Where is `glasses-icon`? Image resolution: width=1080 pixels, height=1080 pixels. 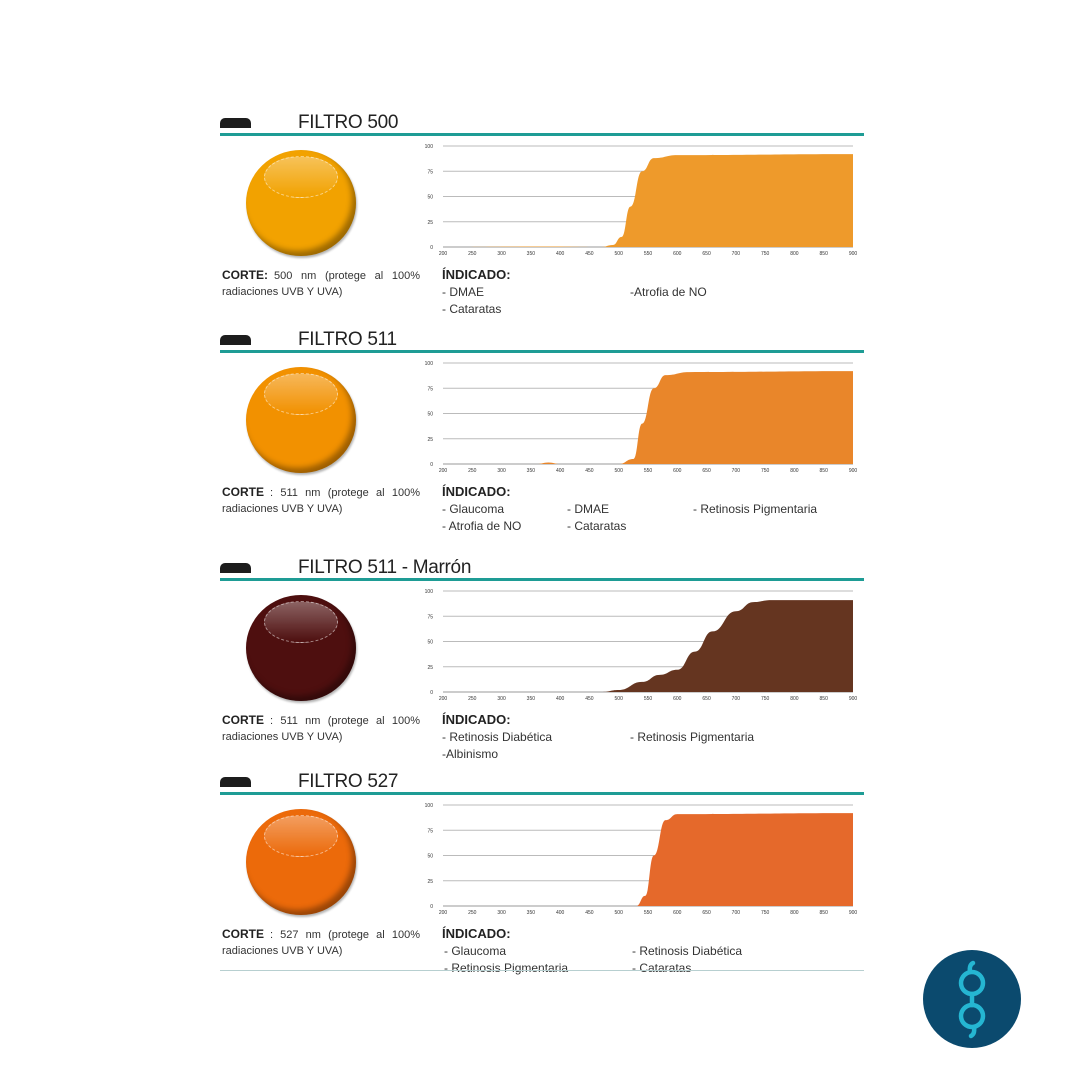 glasses-icon is located at coordinates (972, 999).